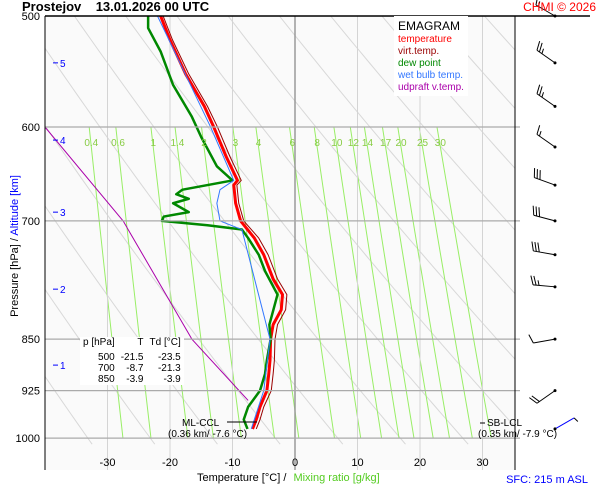 The width and height of the screenshot is (600, 500). I want to click on x-tick-label: -20, so click(170, 463).